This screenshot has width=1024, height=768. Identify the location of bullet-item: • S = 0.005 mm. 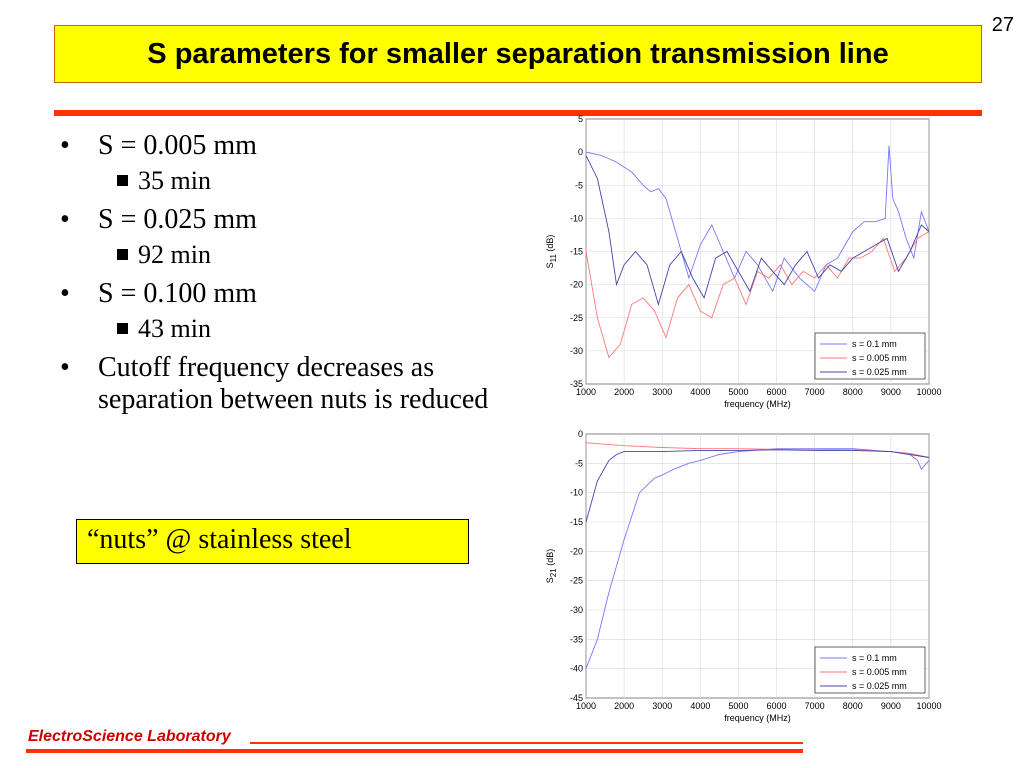
(295, 146).